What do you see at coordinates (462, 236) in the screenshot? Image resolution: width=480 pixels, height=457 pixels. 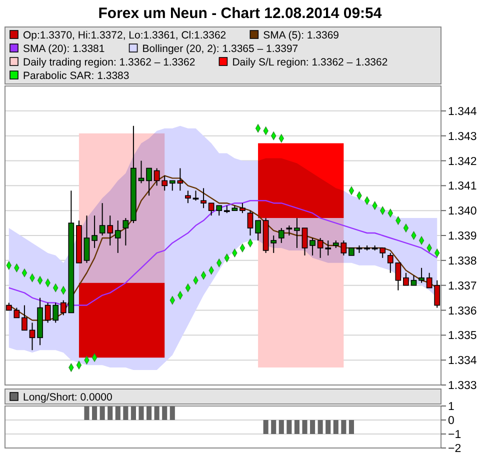 I see `y-tick-label: 1.339` at bounding box center [462, 236].